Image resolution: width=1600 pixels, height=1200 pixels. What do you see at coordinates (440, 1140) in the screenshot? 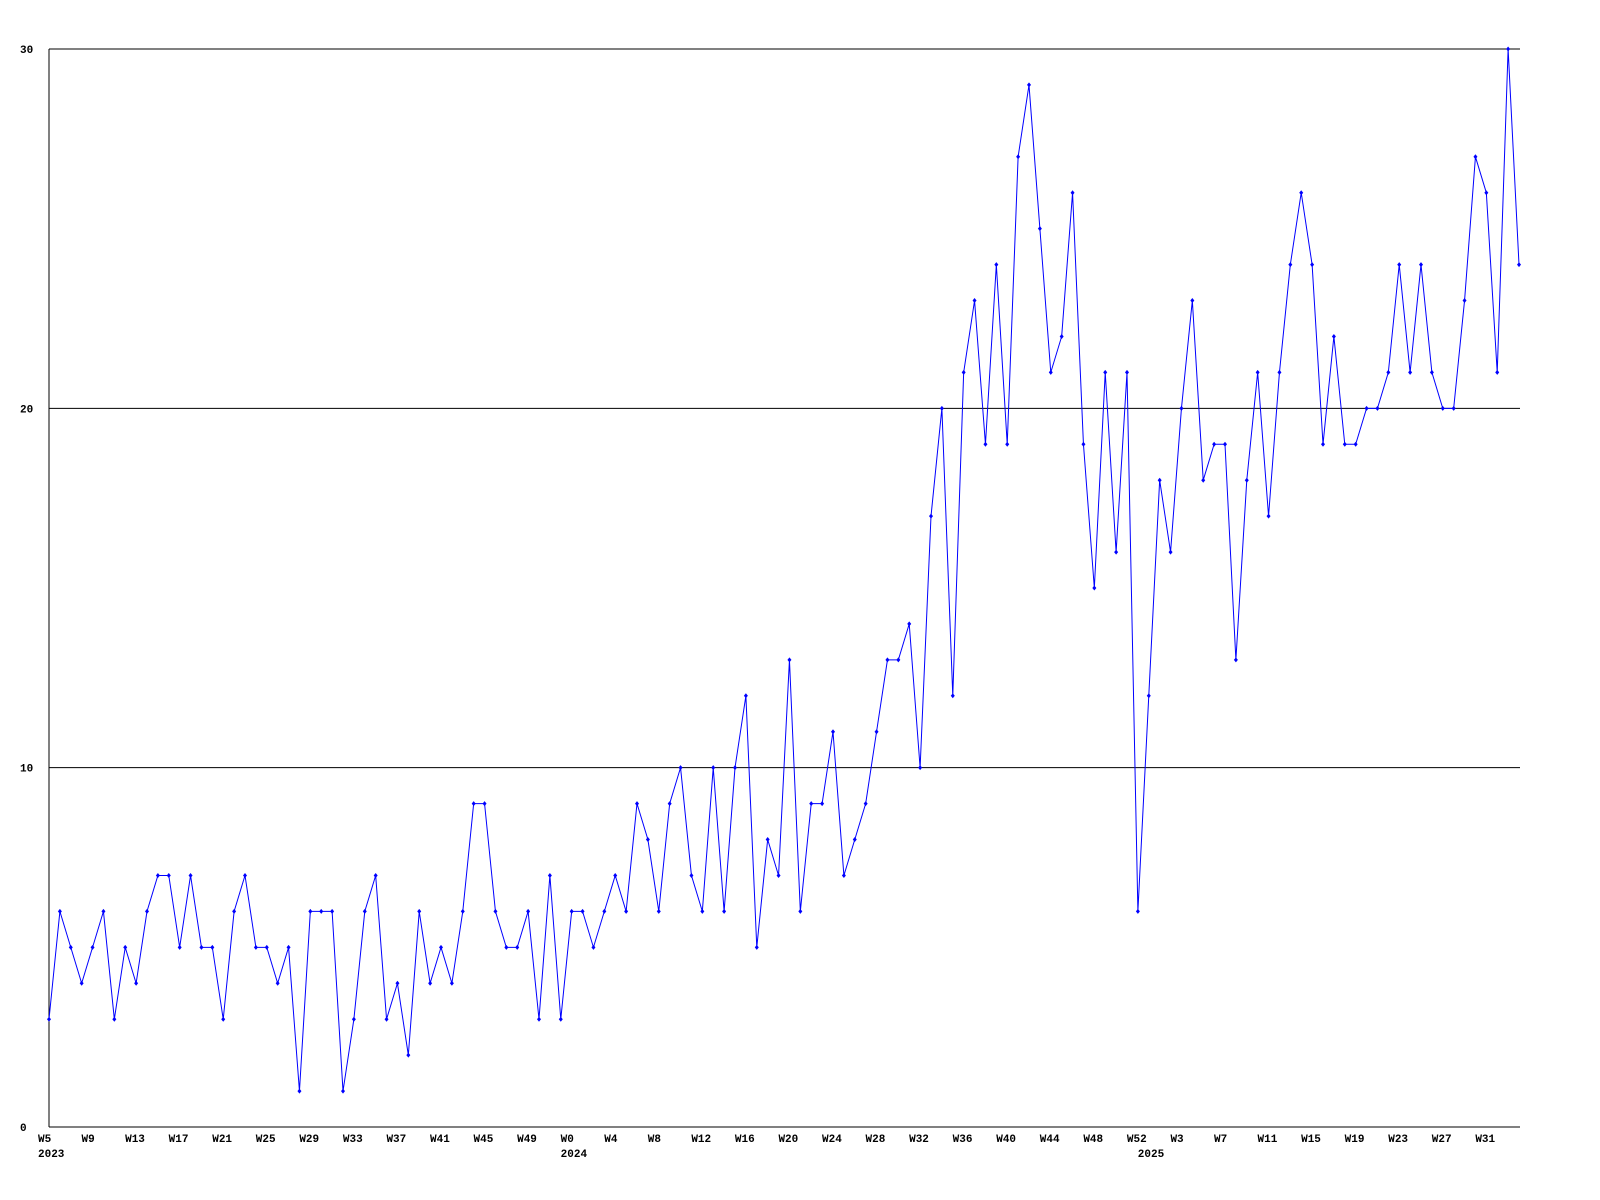
I see `x-tick-label: W41` at bounding box center [440, 1140].